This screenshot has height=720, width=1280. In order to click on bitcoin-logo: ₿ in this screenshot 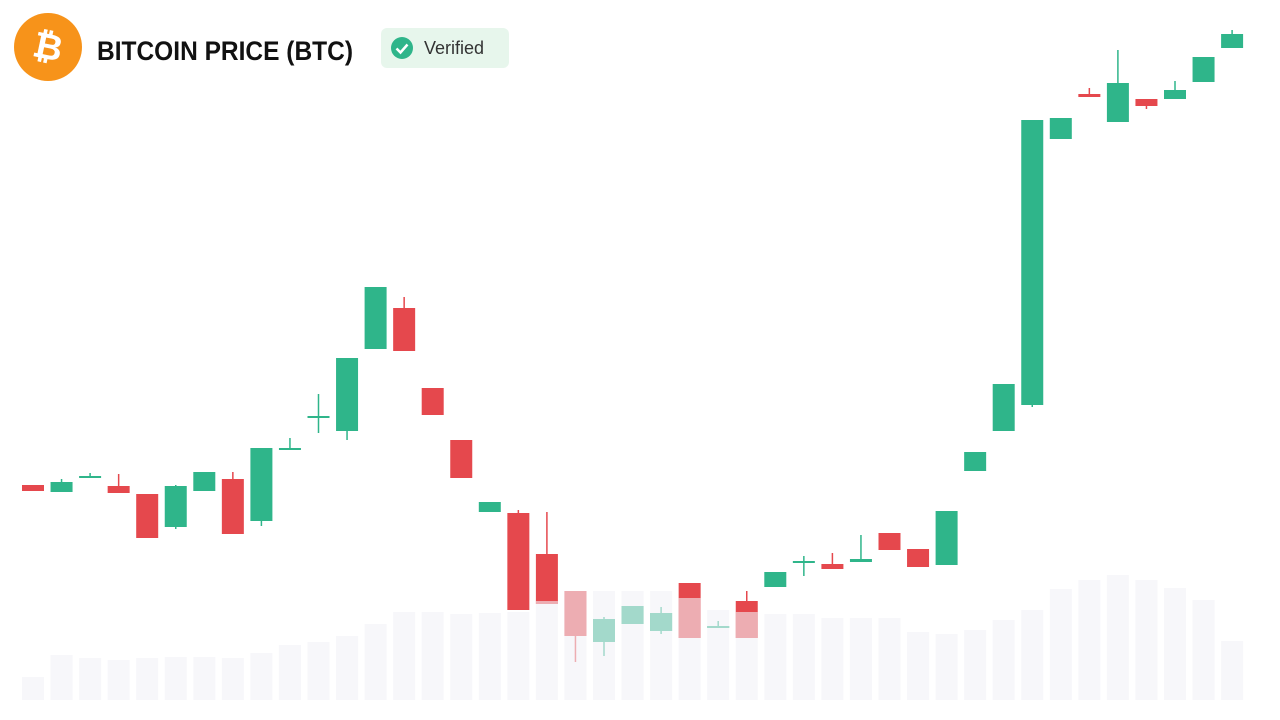, I will do `click(48, 47)`.